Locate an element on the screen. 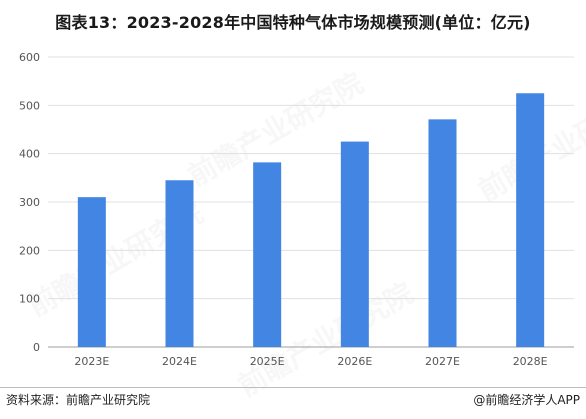  x-tick-label: 2026E is located at coordinates (354, 361).